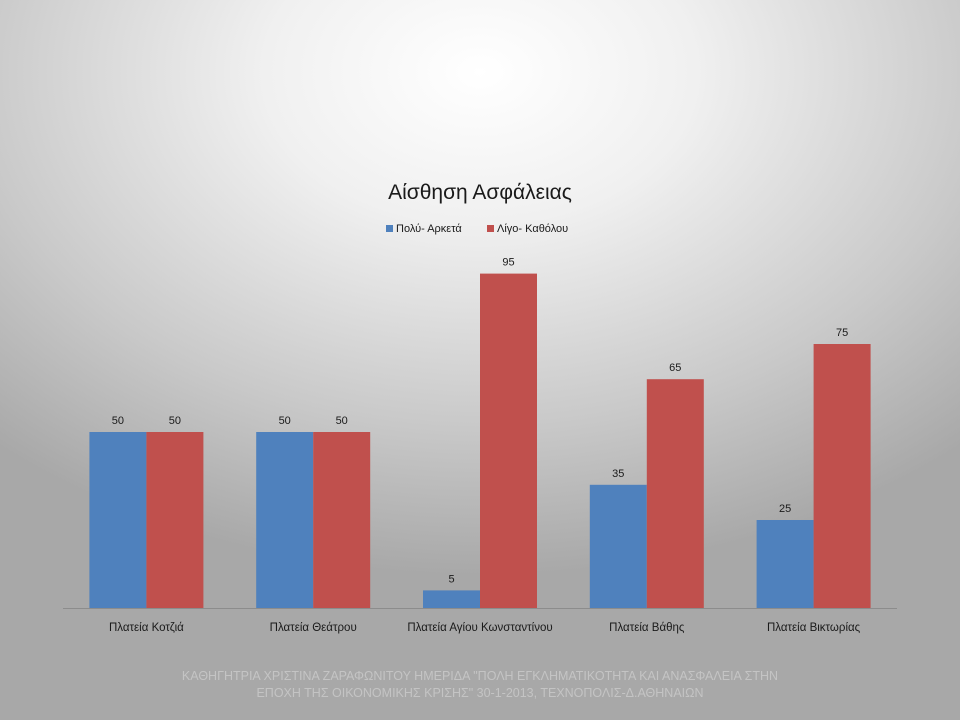 The image size is (960, 720). What do you see at coordinates (451, 579) in the screenshot?
I see `data-label-3-series-1: 5` at bounding box center [451, 579].